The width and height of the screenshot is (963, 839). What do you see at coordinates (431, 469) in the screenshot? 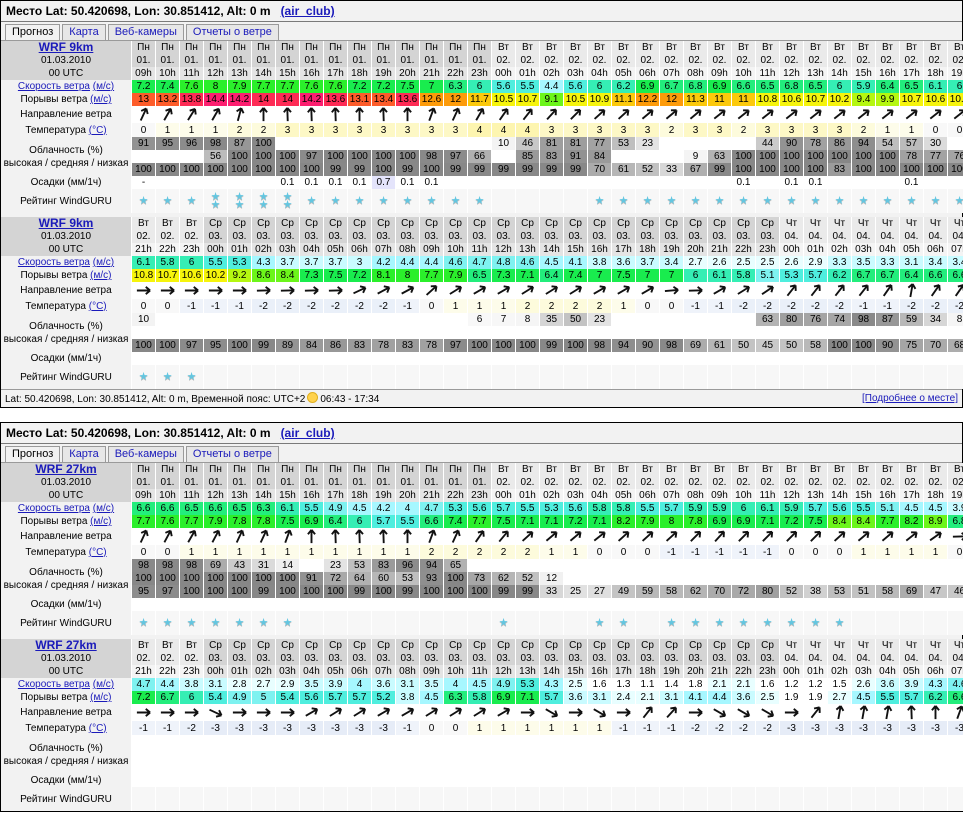
I see `day-cell: Пн` at bounding box center [431, 469].